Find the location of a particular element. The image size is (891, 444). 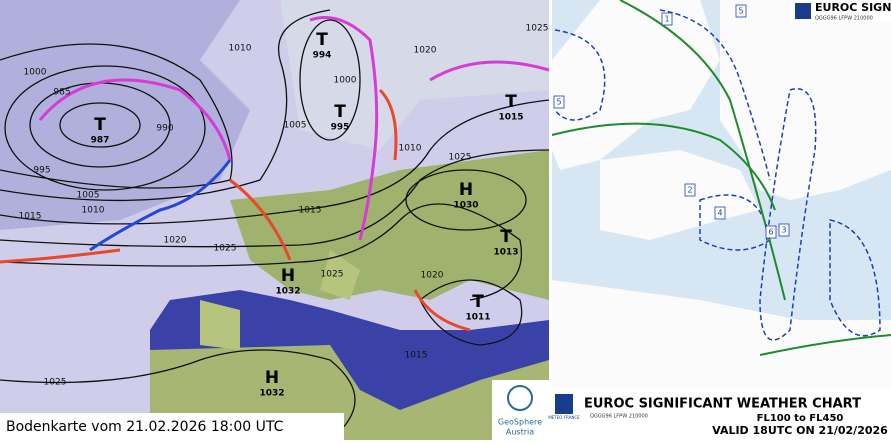

header-box is located at coordinates (841, 11).